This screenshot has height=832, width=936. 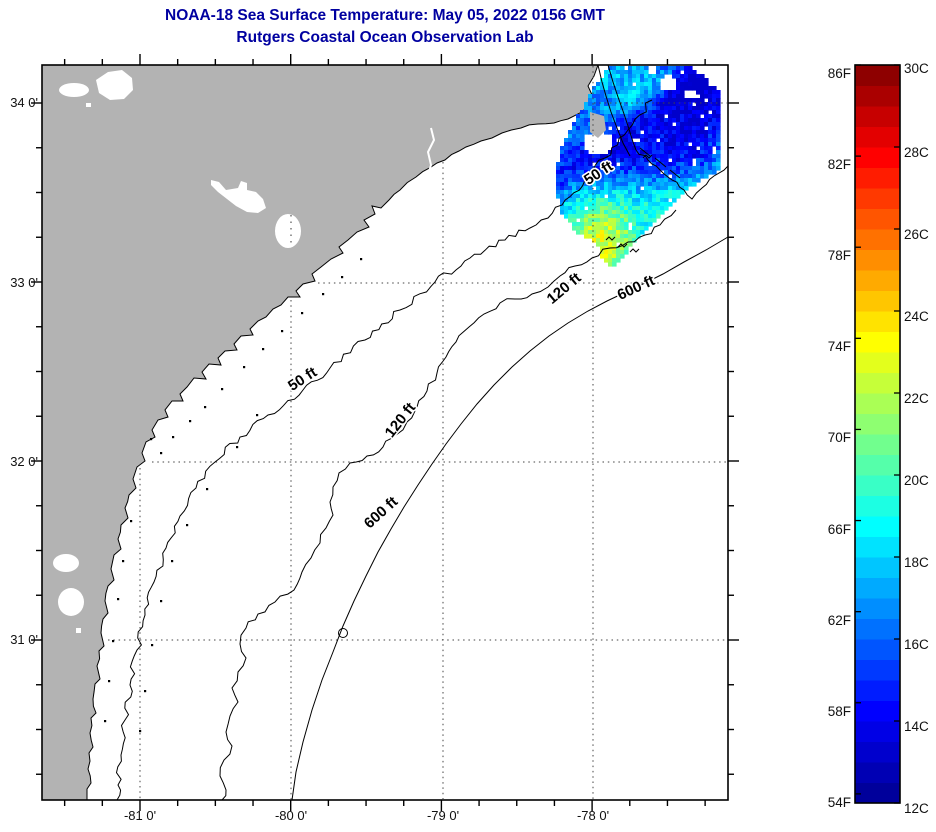 What do you see at coordinates (366, 815) in the screenshot?
I see `x-axis-labels: -81 0' -80 0' -79 0' -78 0'` at bounding box center [366, 815].